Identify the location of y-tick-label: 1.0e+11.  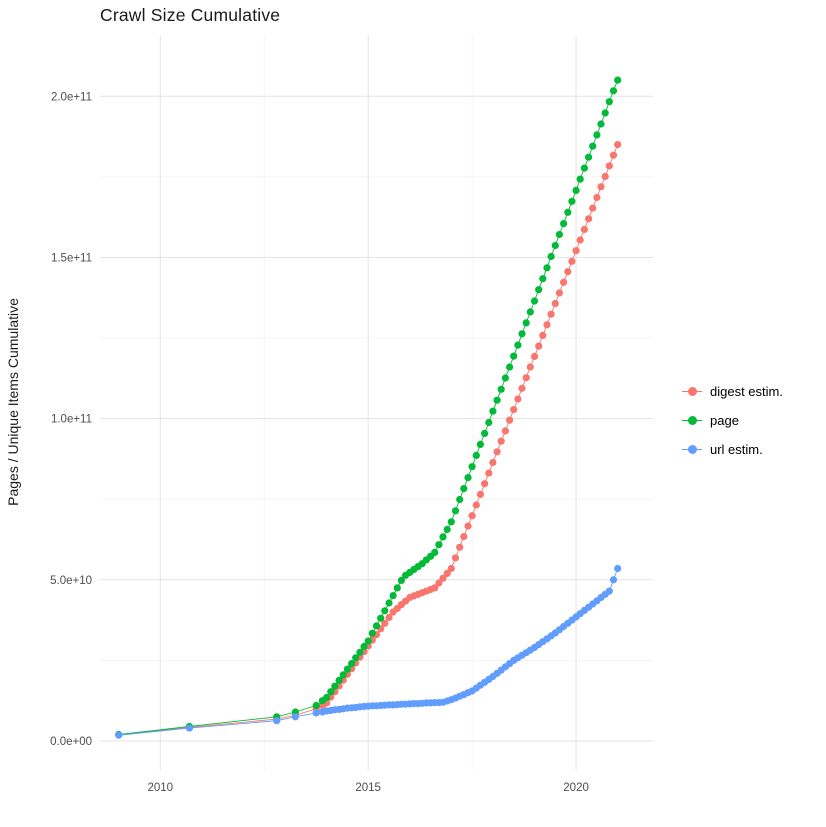
(71, 420).